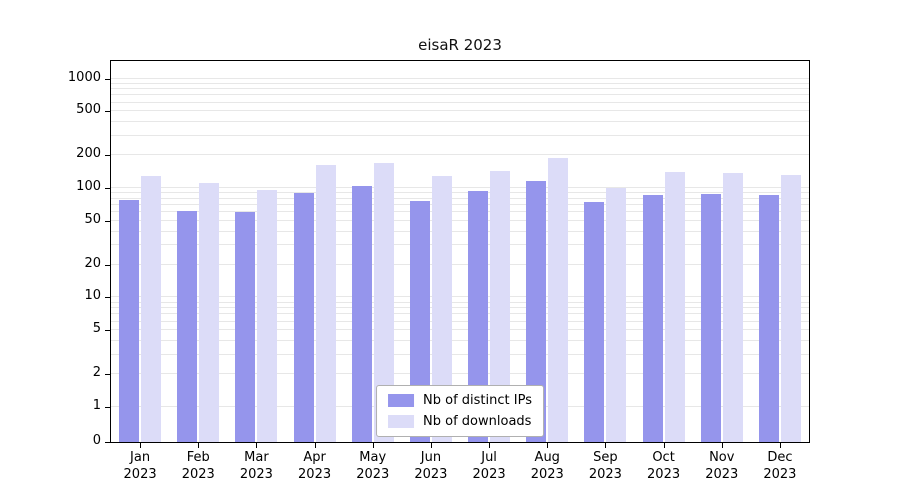  Describe the element at coordinates (373, 466) in the screenshot. I see `x-axis-tick-label: May 2023` at that location.